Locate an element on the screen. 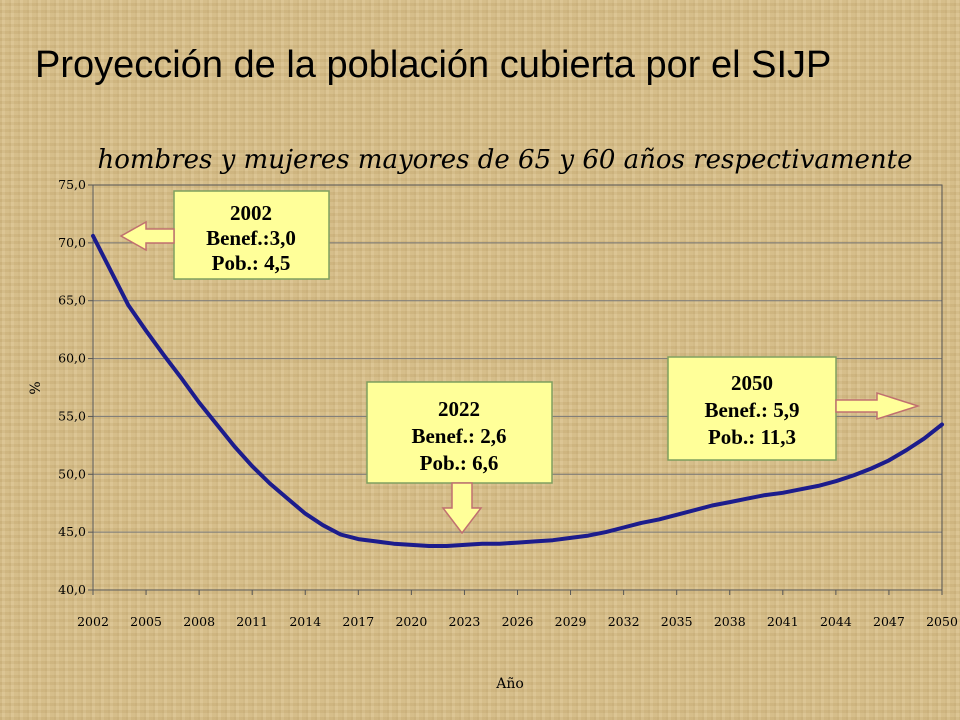  annotation-2050: 2050 Benef.: 5,9 Pob.: 11,3 is located at coordinates (794, 408).